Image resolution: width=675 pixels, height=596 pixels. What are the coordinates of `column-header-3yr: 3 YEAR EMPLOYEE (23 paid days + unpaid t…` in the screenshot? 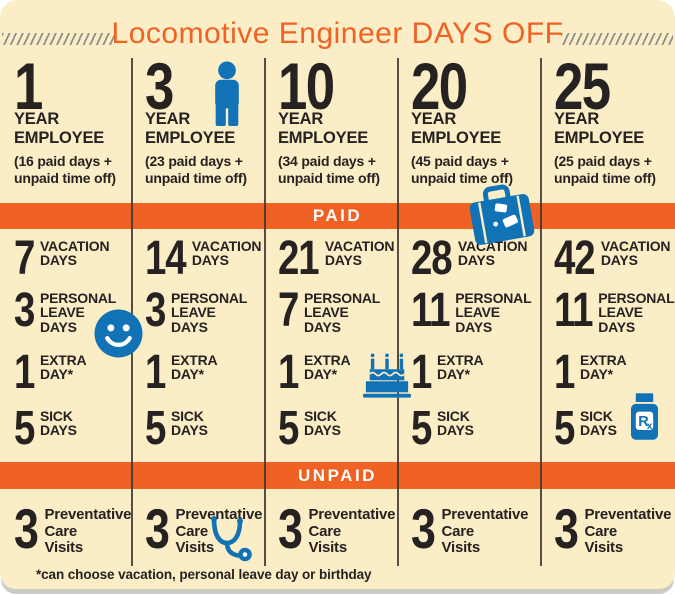 It's located at (197, 126).